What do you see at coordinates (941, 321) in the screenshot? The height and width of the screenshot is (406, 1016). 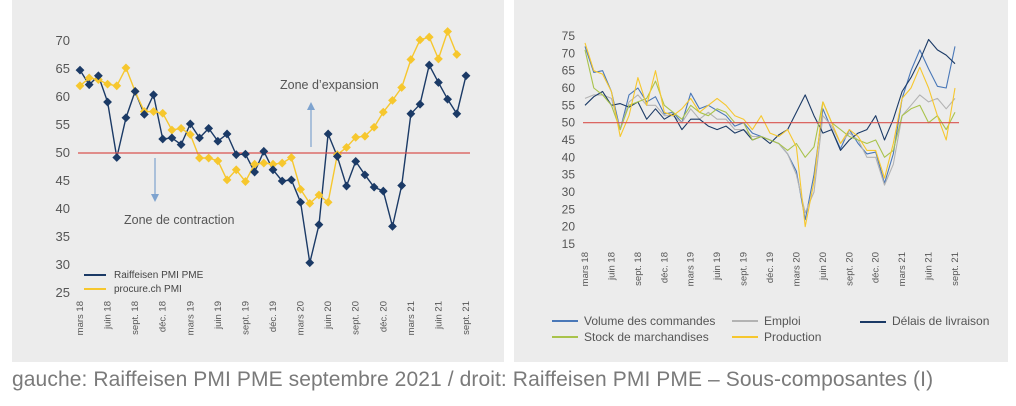 I see `legend-label-delais: Délais de livraison` at bounding box center [941, 321].